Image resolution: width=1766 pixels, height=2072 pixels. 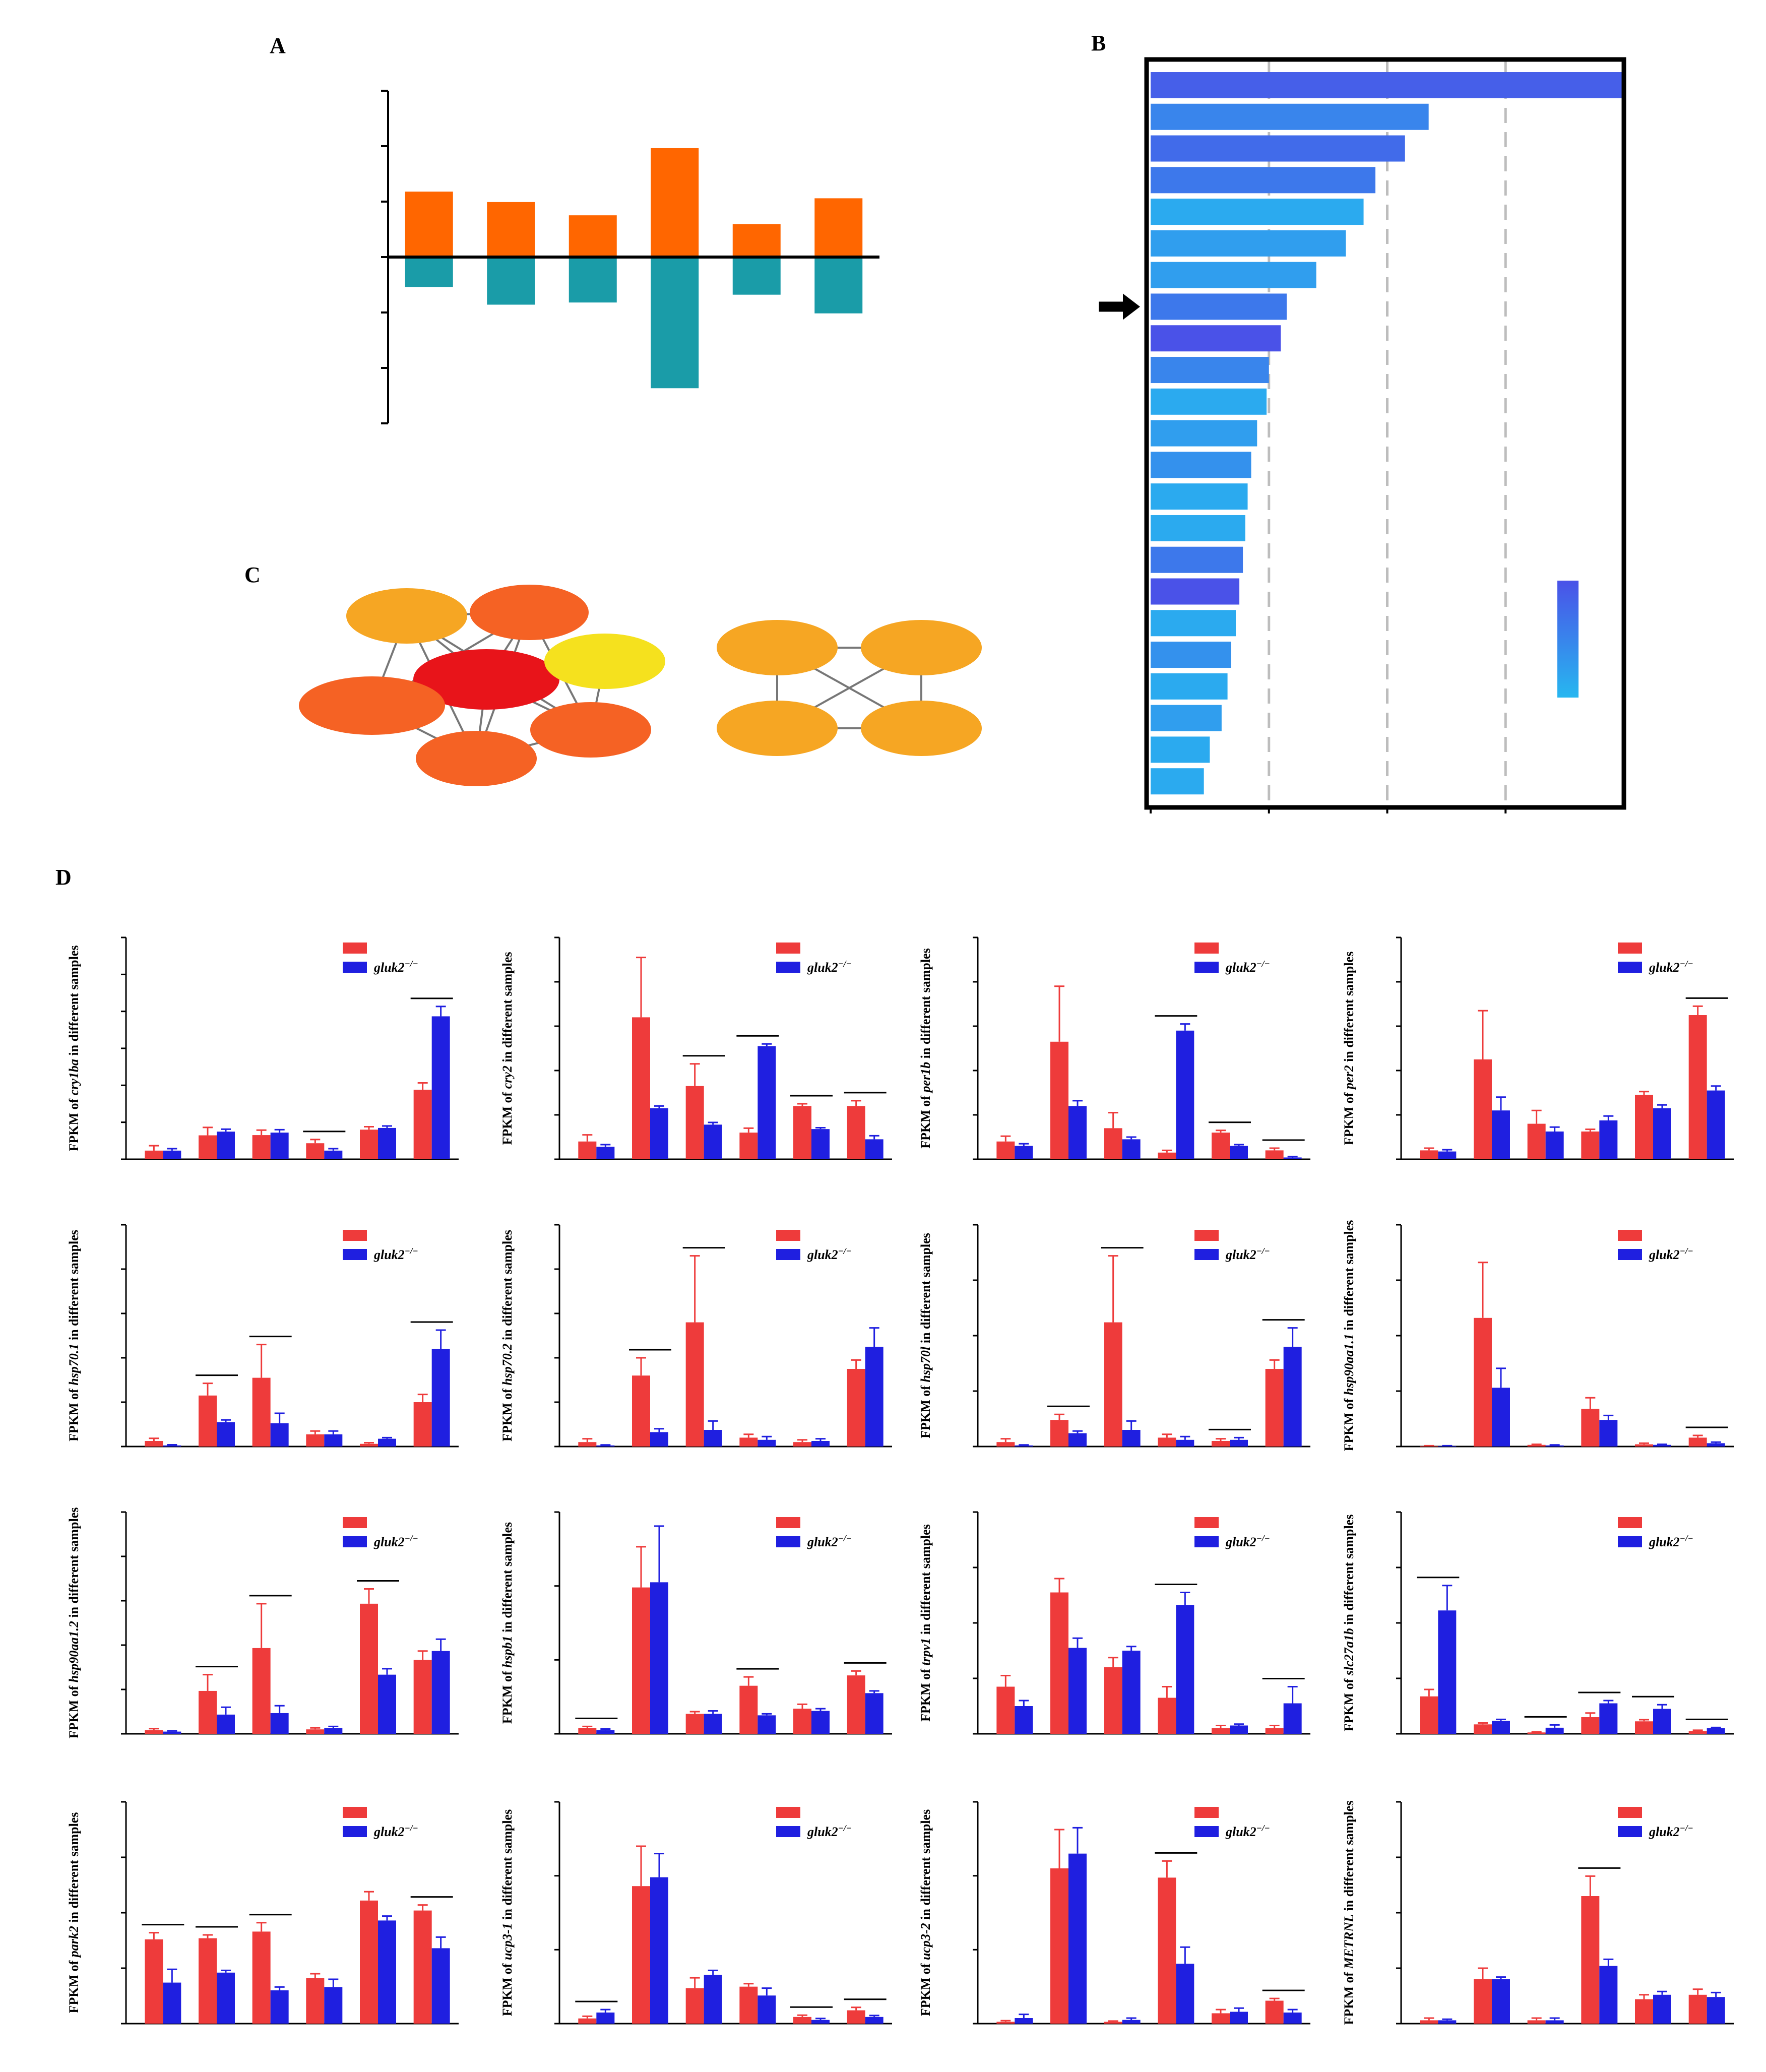 What do you see at coordinates (1349, 1048) in the screenshot?
I see `y-axis-title: FPKM of per2 in different samples` at bounding box center [1349, 1048].